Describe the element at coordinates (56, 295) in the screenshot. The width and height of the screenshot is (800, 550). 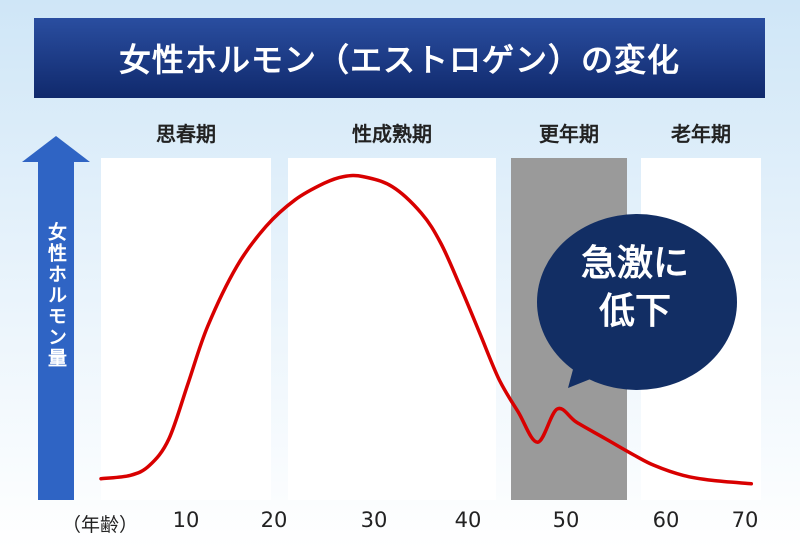
I see `y-axis-label: 女性ホルモン量` at that location.